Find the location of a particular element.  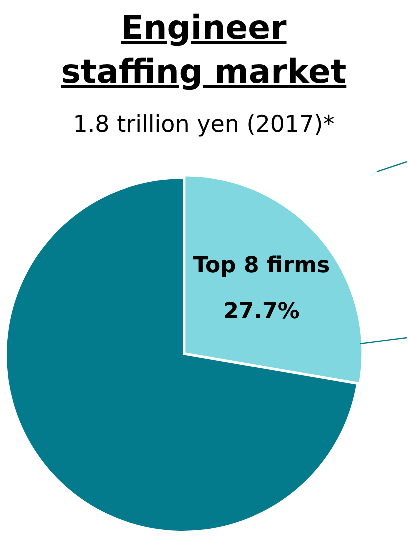

chart-title: Engineer staffing market is located at coordinates (204, 49).